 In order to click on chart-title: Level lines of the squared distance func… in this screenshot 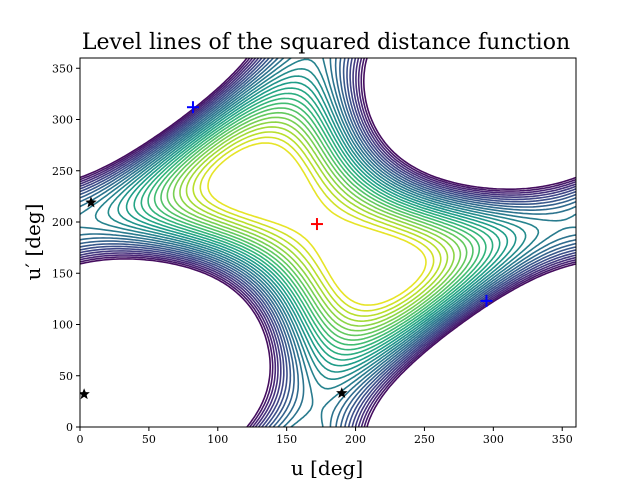, I will do `click(326, 42)`.